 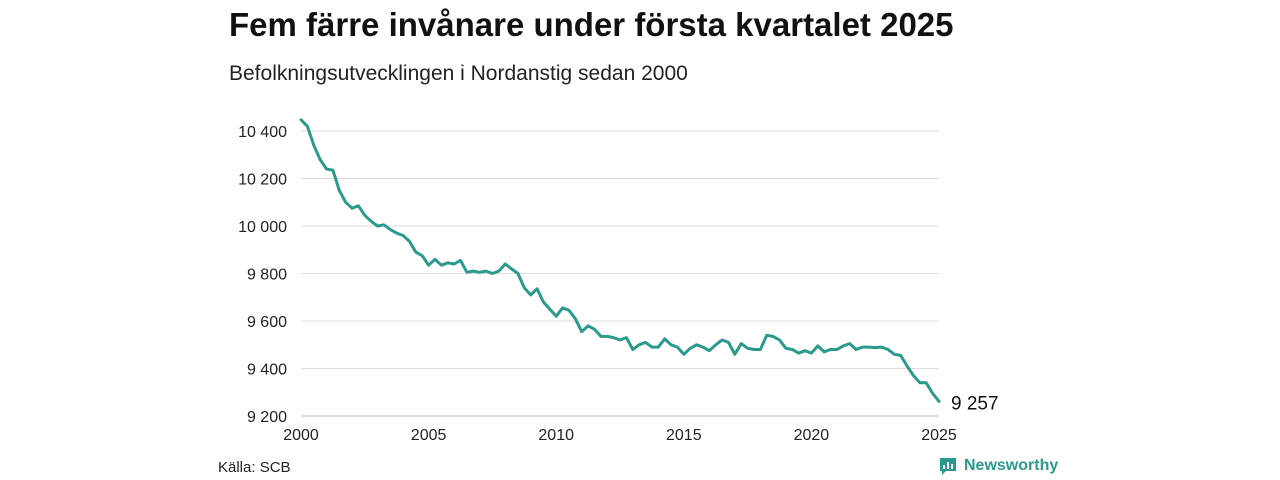 What do you see at coordinates (939, 435) in the screenshot?
I see `x-tick-label: 2025` at bounding box center [939, 435].